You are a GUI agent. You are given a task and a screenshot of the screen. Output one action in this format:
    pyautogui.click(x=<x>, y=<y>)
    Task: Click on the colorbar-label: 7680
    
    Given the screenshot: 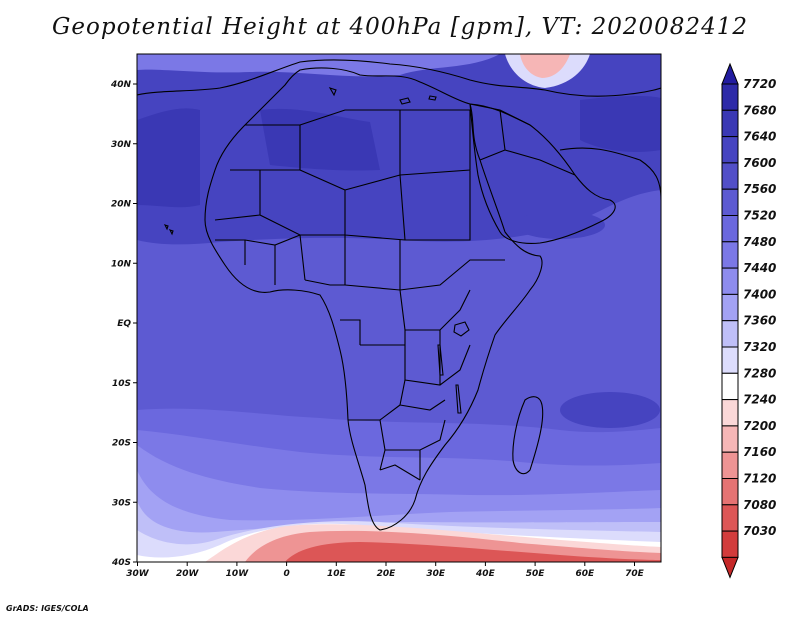 What is the action you would take?
    pyautogui.click(x=759, y=110)
    